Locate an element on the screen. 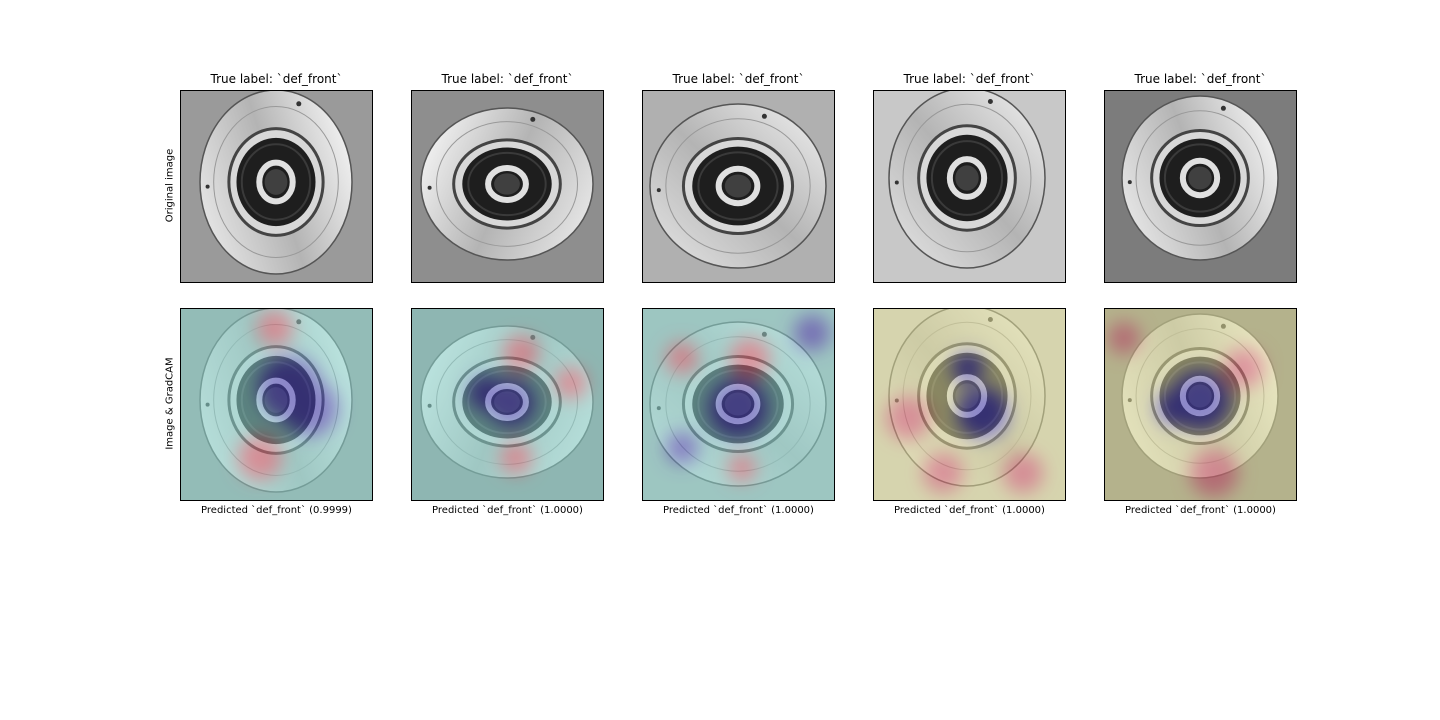 The image size is (1440, 720). row-label-original: Original image is located at coordinates (170, 185).